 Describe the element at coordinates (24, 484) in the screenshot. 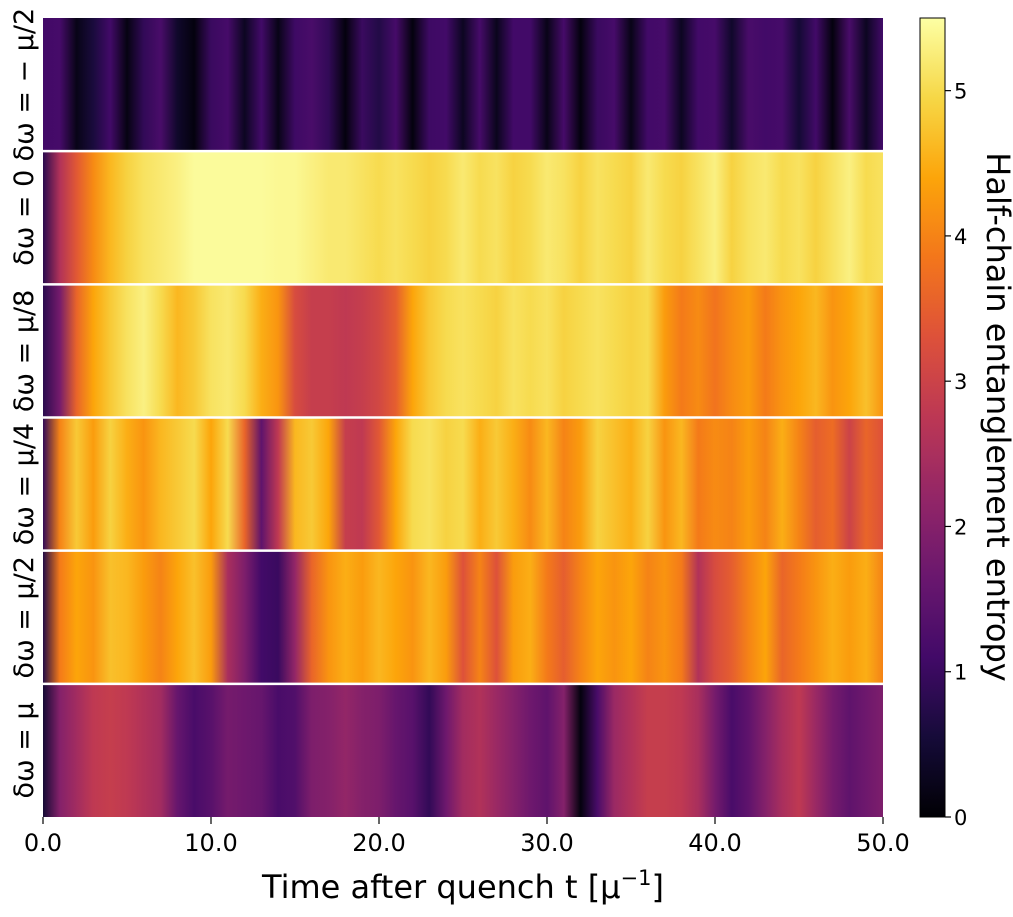

I see `row-label-3: δω = μ/4` at that location.